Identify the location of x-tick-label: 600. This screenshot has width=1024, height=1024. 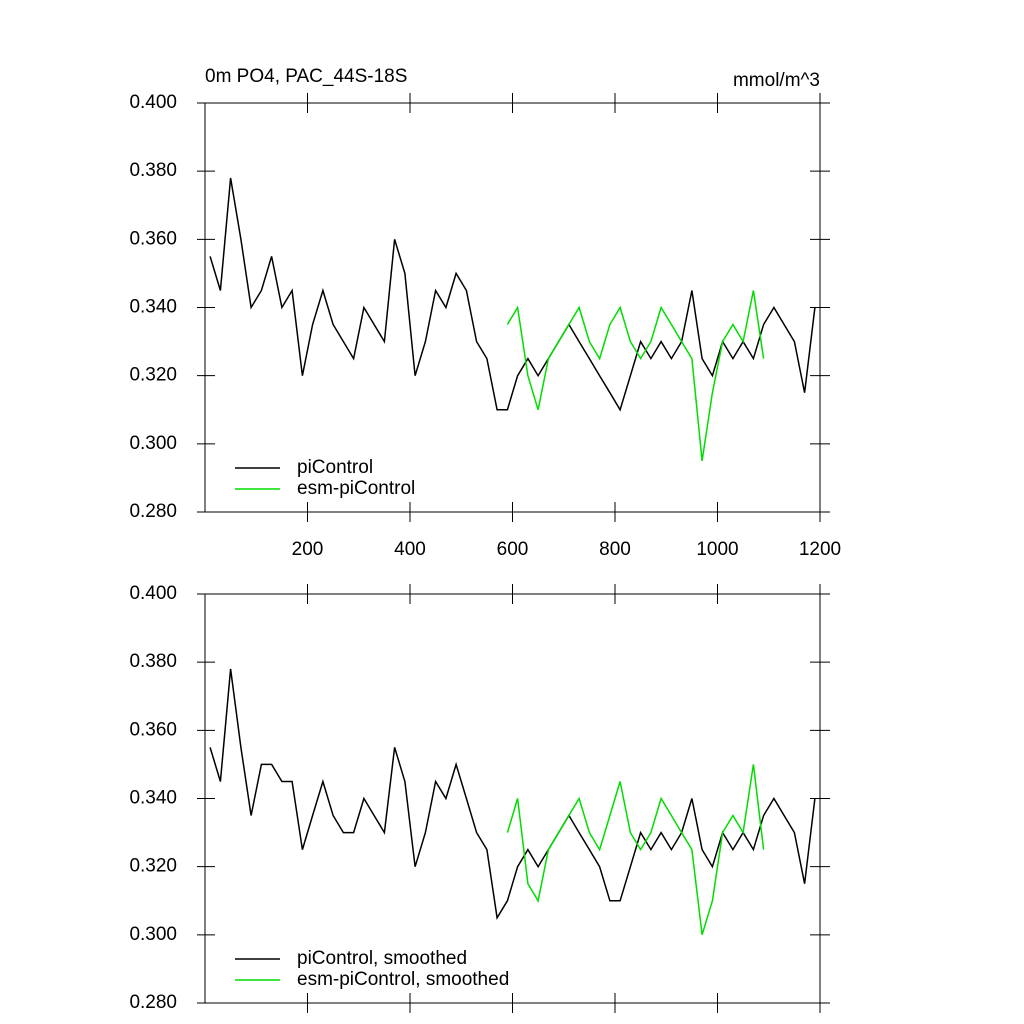
(513, 549).